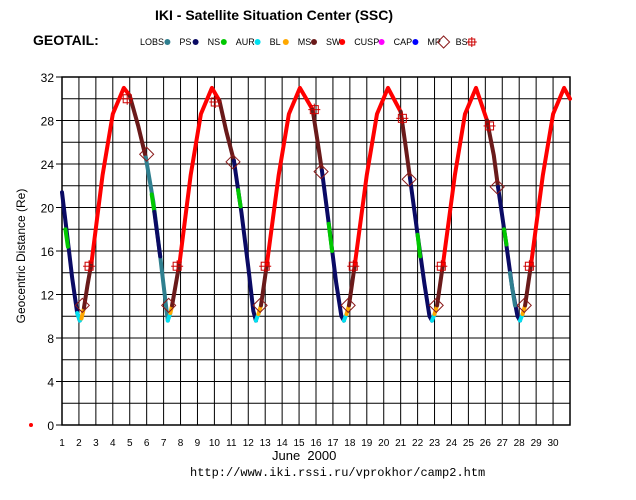  I want to click on x-tick-label: 3, so click(96, 443).